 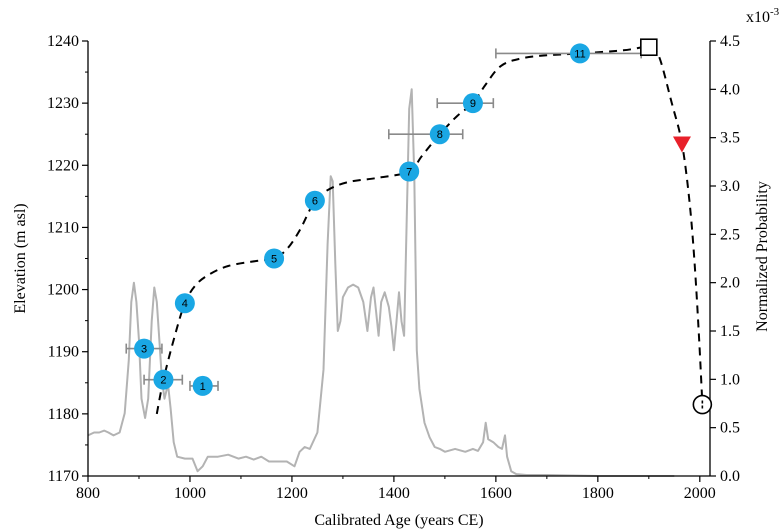 I want to click on x-tick-label: 1600, so click(x=496, y=493).